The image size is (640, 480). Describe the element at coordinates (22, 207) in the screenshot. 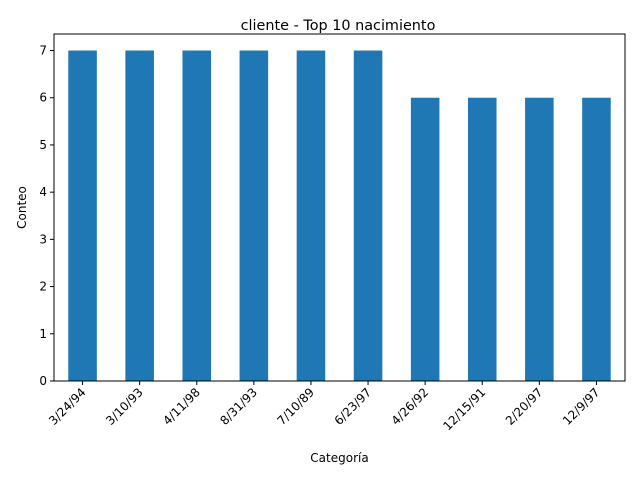

I see `y-axis-label: Conteo` at that location.